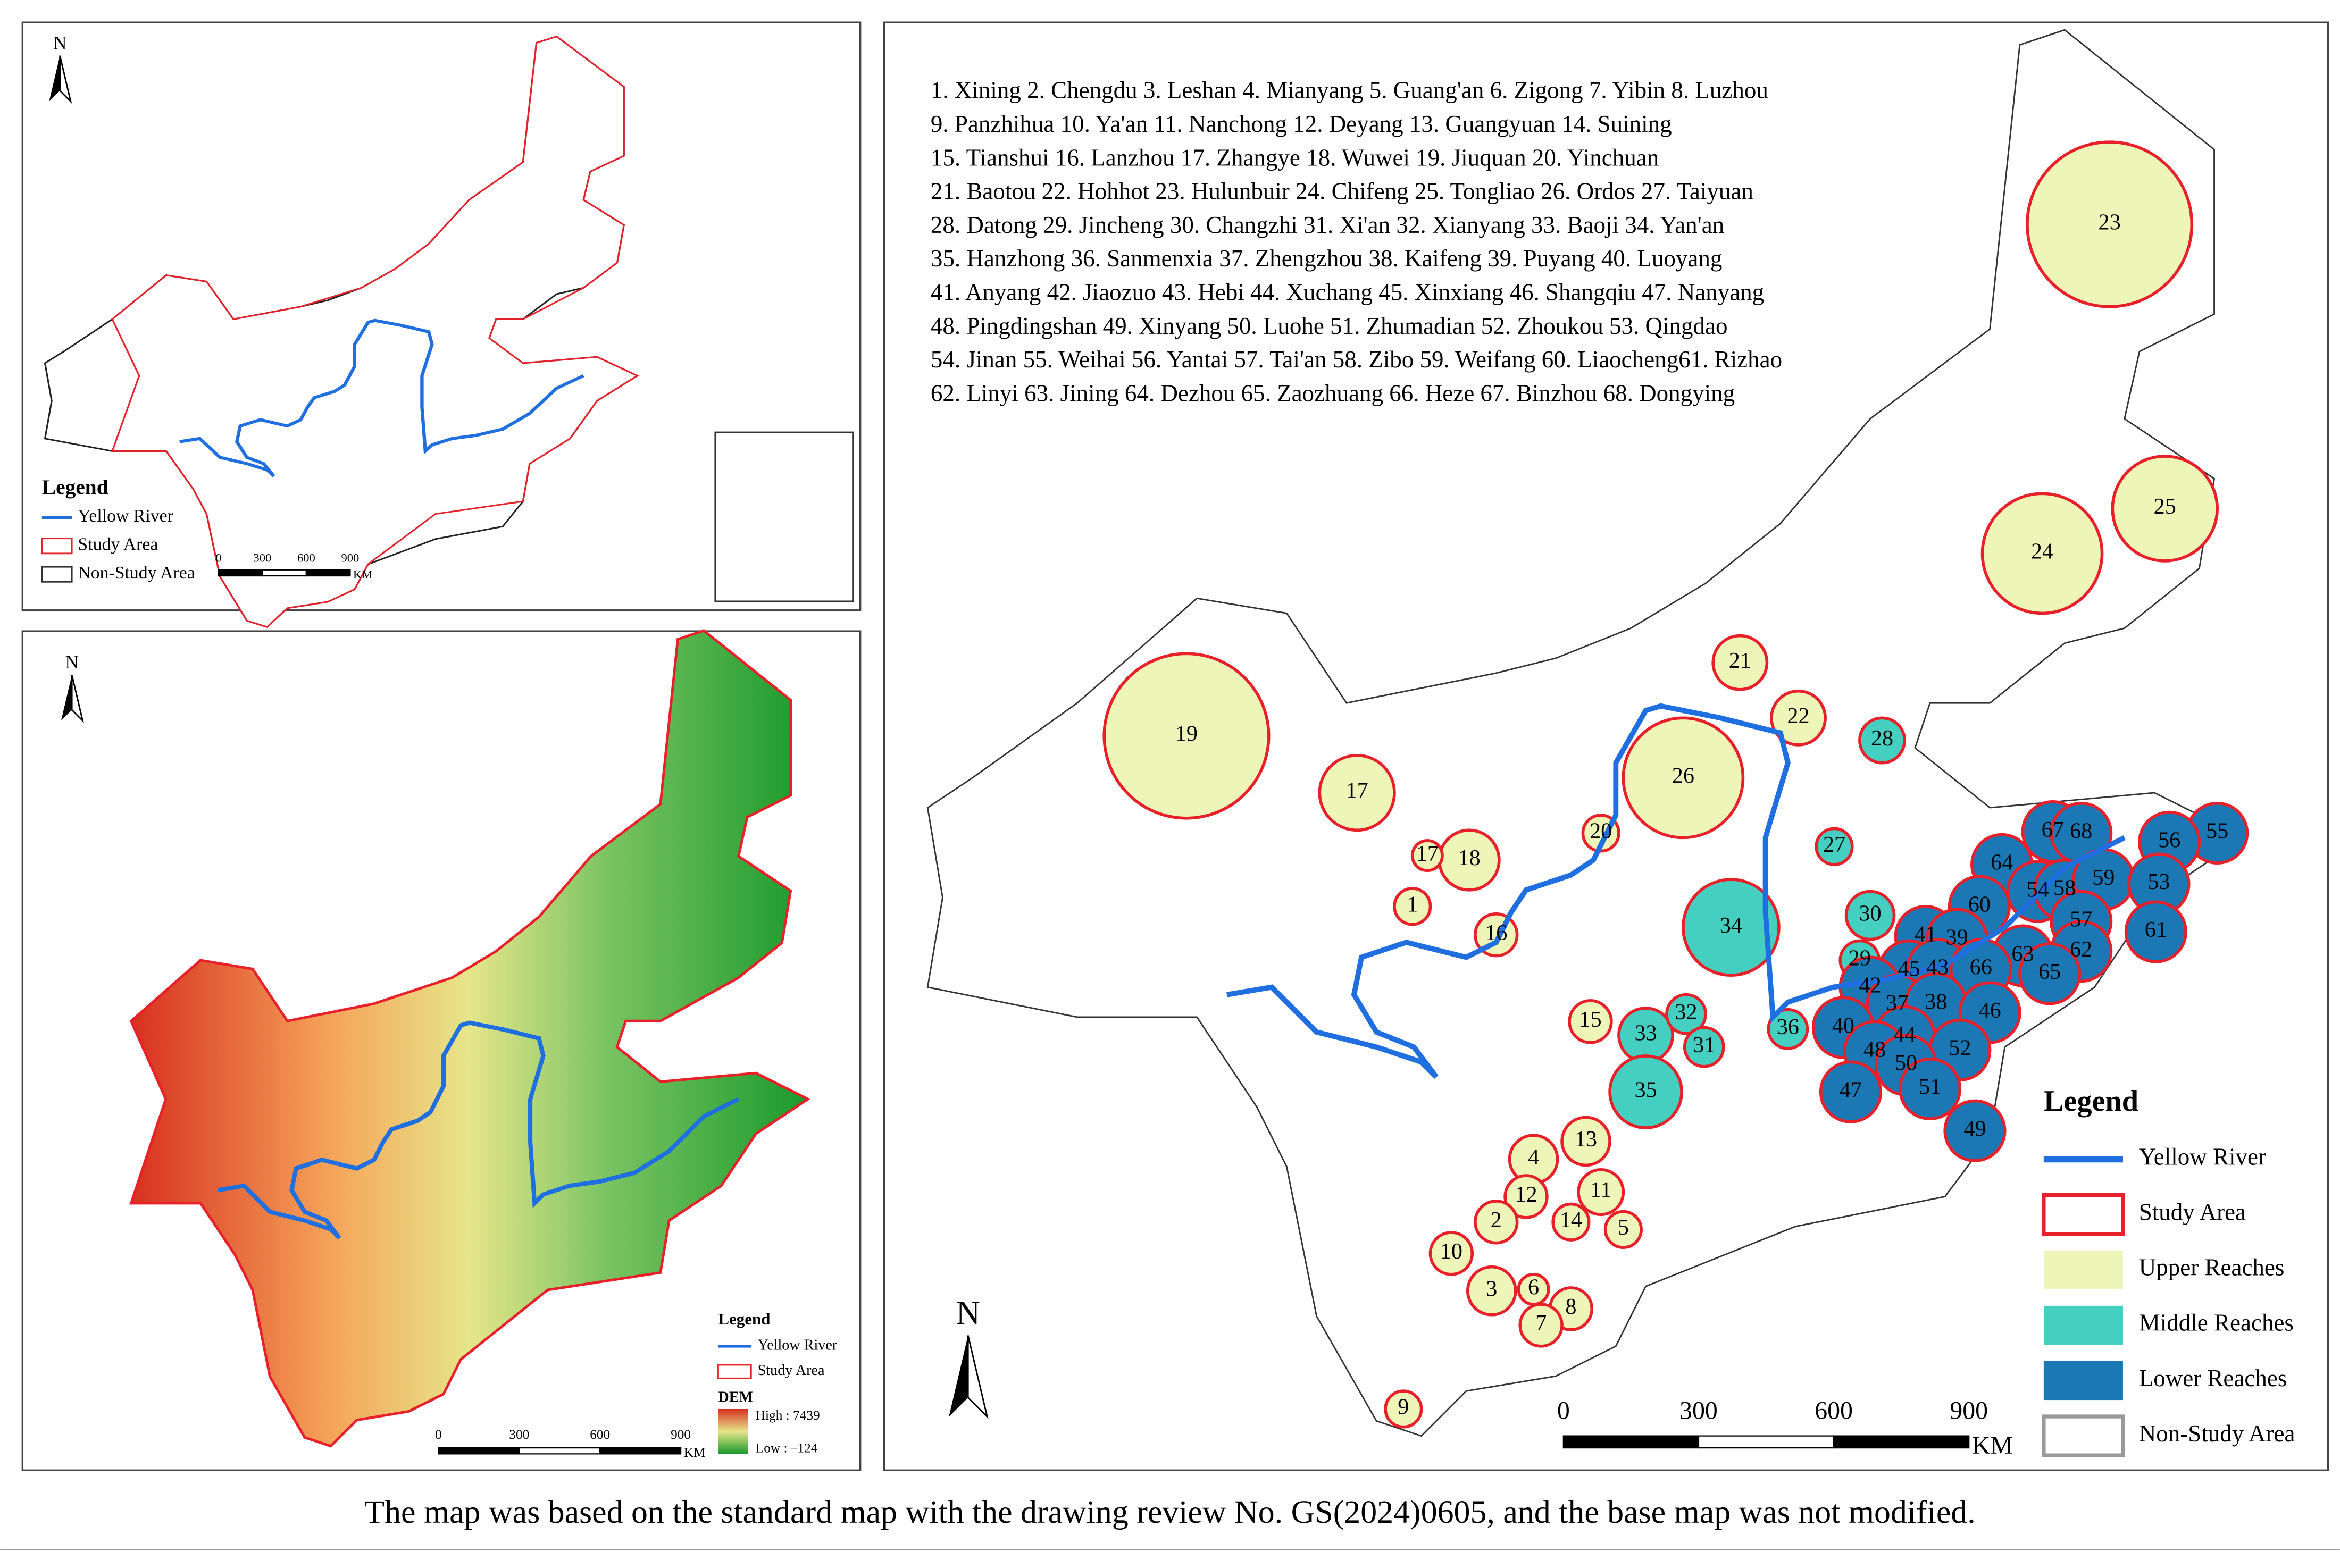  I want to click on legend-label: Study Area, so click(118, 545).